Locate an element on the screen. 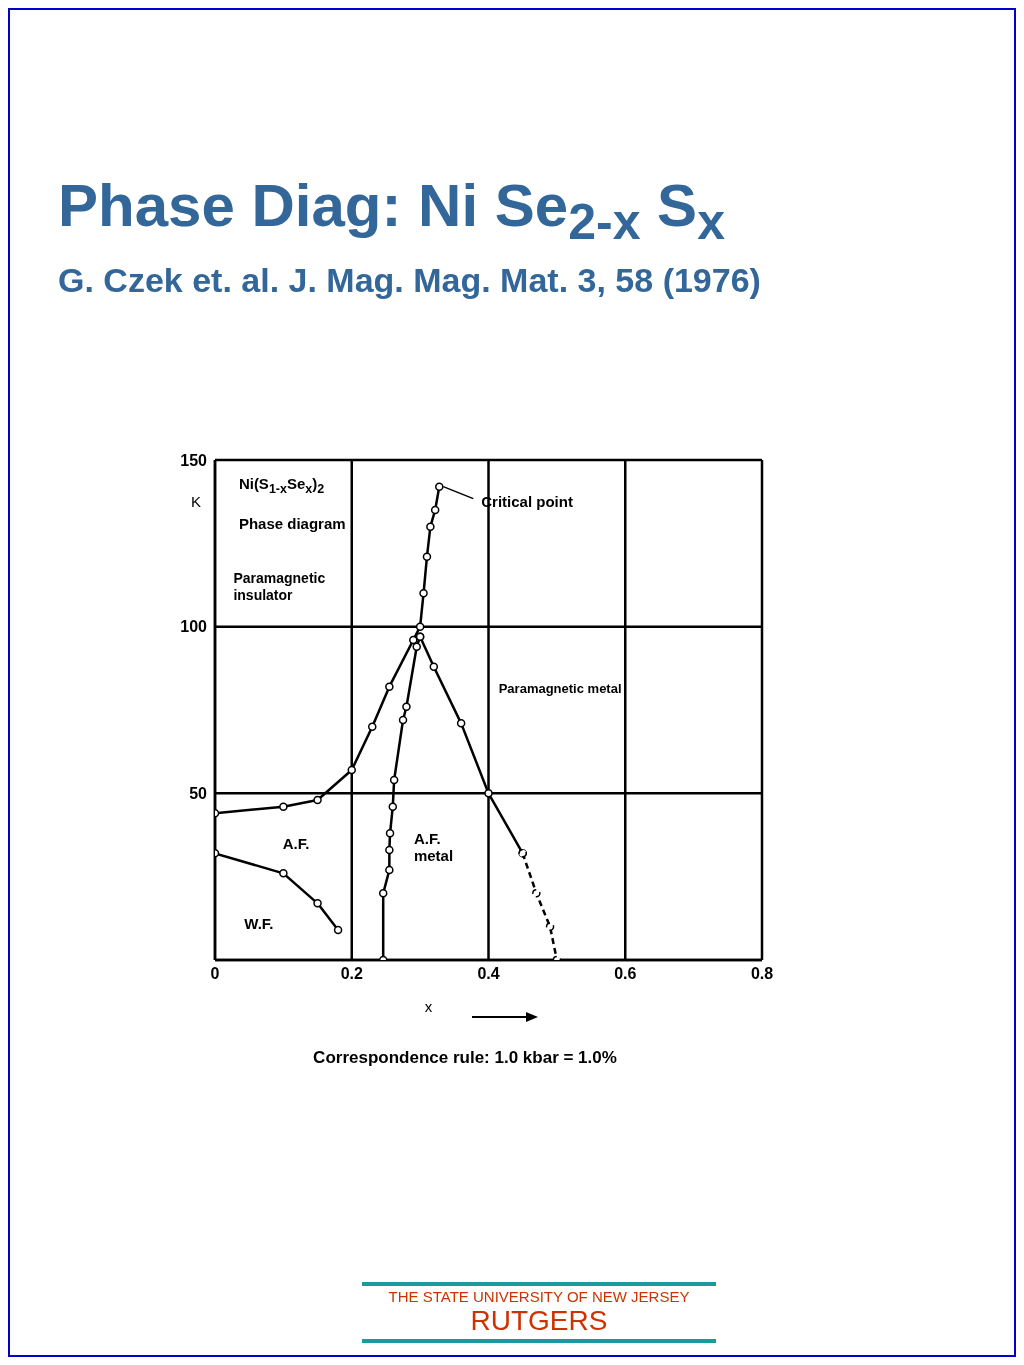 This screenshot has height=1365, width=1024. text: Correspondence rule: 1.0 kbar = 1.0% is located at coordinates (465, 1058).